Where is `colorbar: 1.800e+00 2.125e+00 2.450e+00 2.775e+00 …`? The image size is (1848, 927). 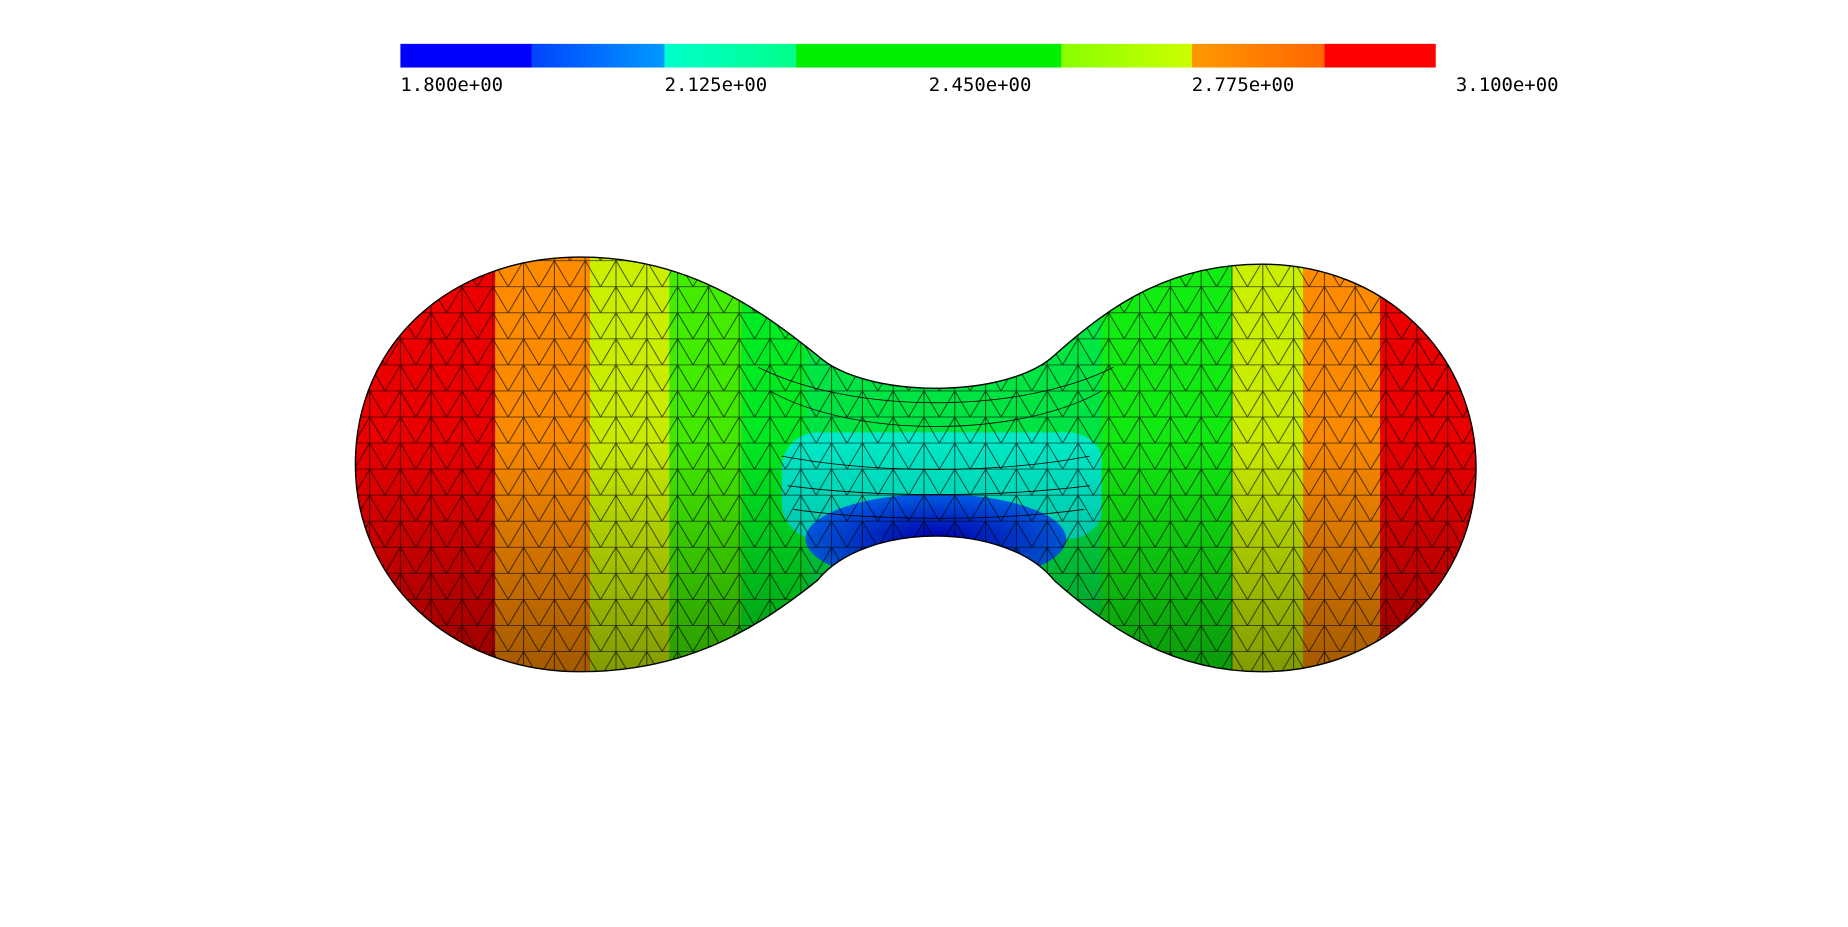 colorbar: 1.800e+00 2.125e+00 2.450e+00 2.775e+00 … is located at coordinates (979, 69).